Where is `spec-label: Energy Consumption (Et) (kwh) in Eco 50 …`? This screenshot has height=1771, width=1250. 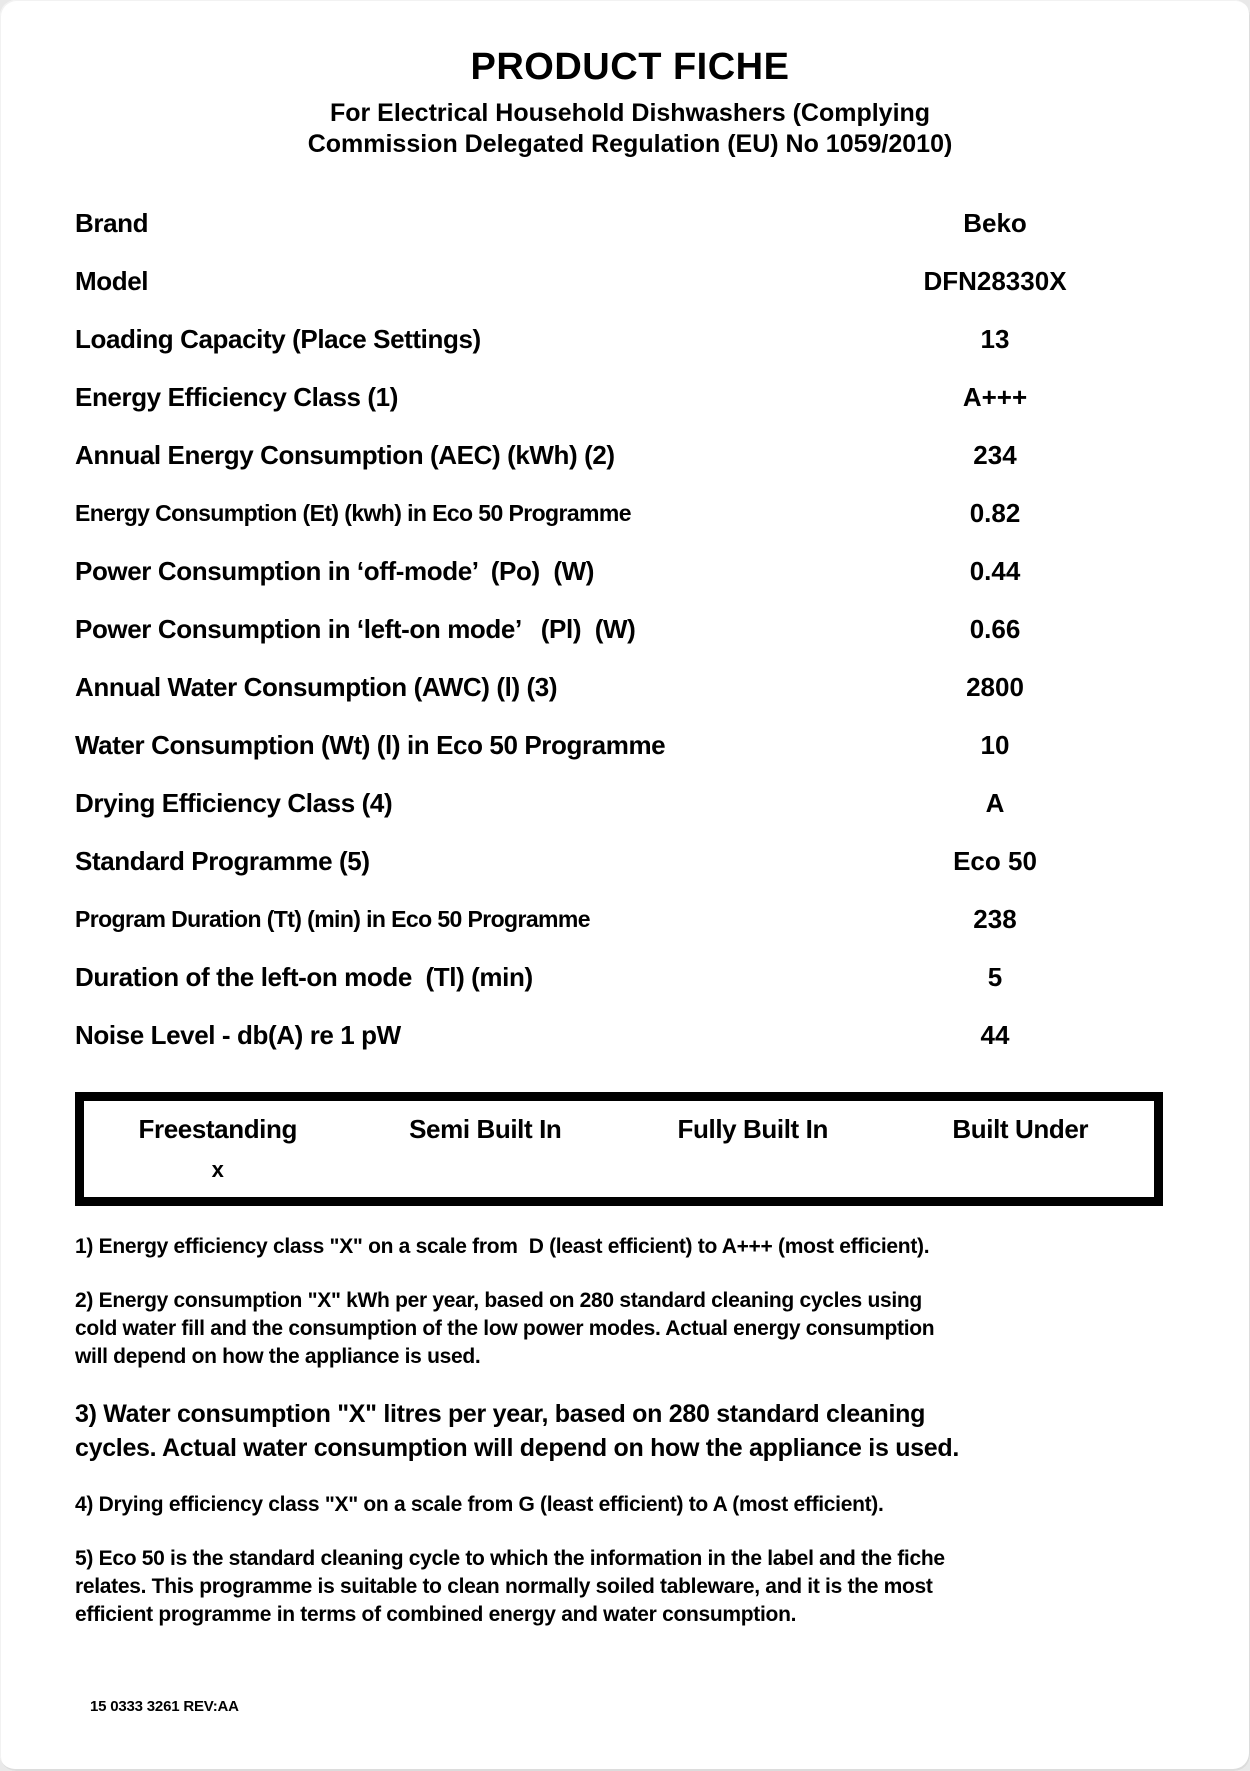 spec-label: Energy Consumption (Et) (kwh) in Eco 50 … is located at coordinates (353, 512).